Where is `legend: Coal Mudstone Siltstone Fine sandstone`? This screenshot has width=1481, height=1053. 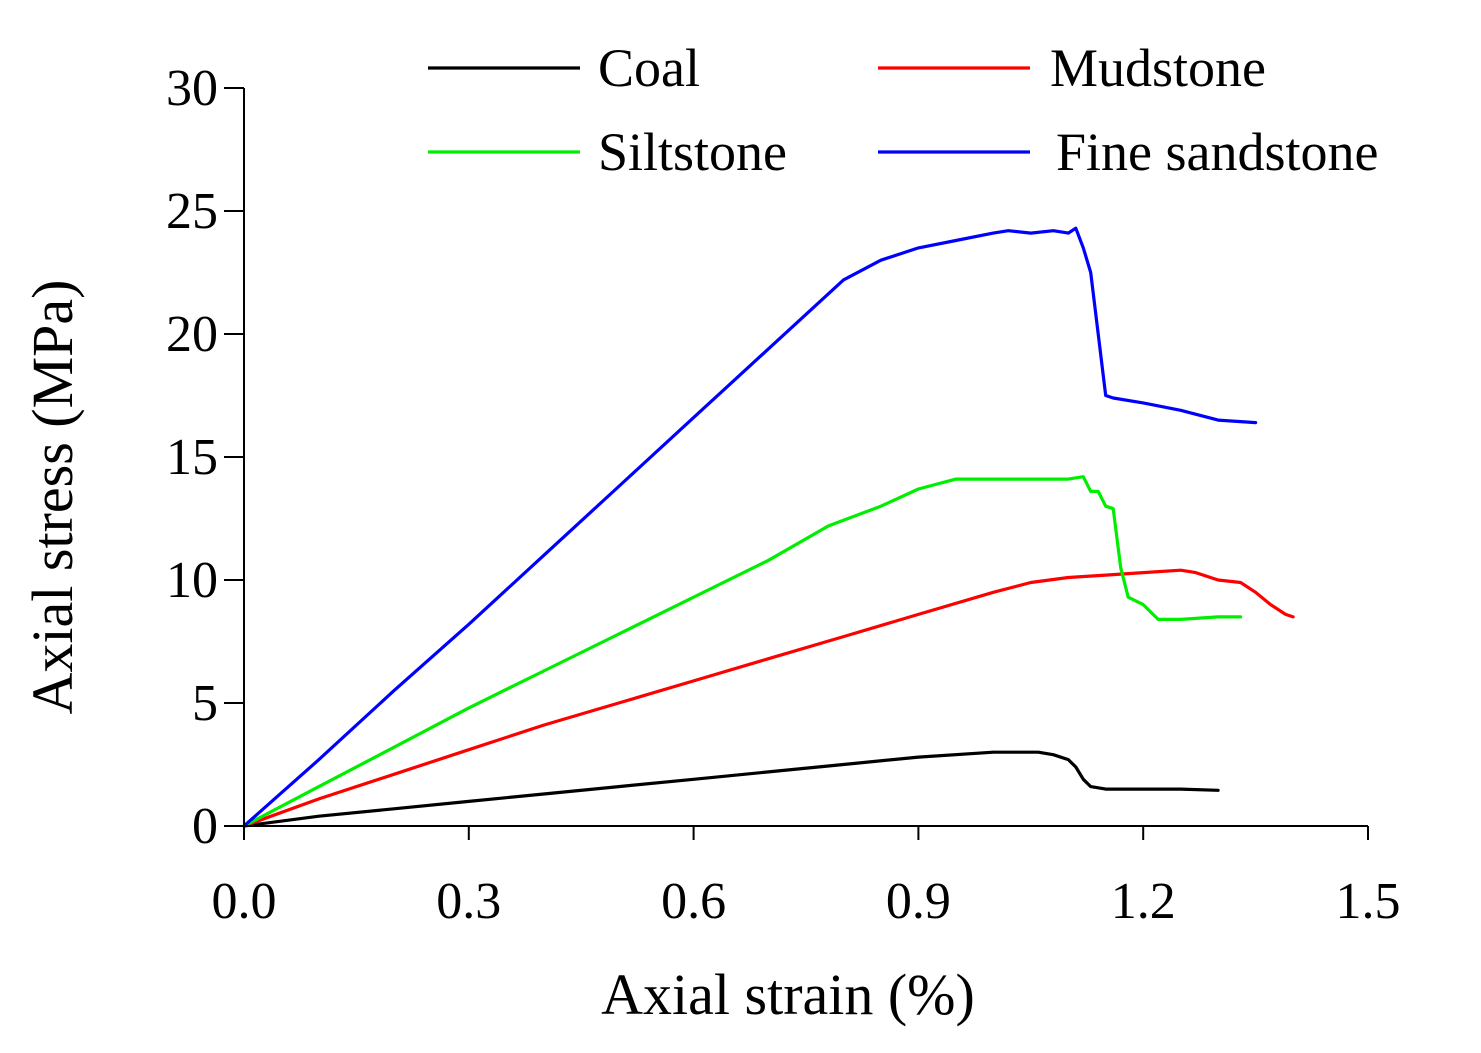 legend: Coal Mudstone Siltstone Fine sandstone is located at coordinates (903, 110).